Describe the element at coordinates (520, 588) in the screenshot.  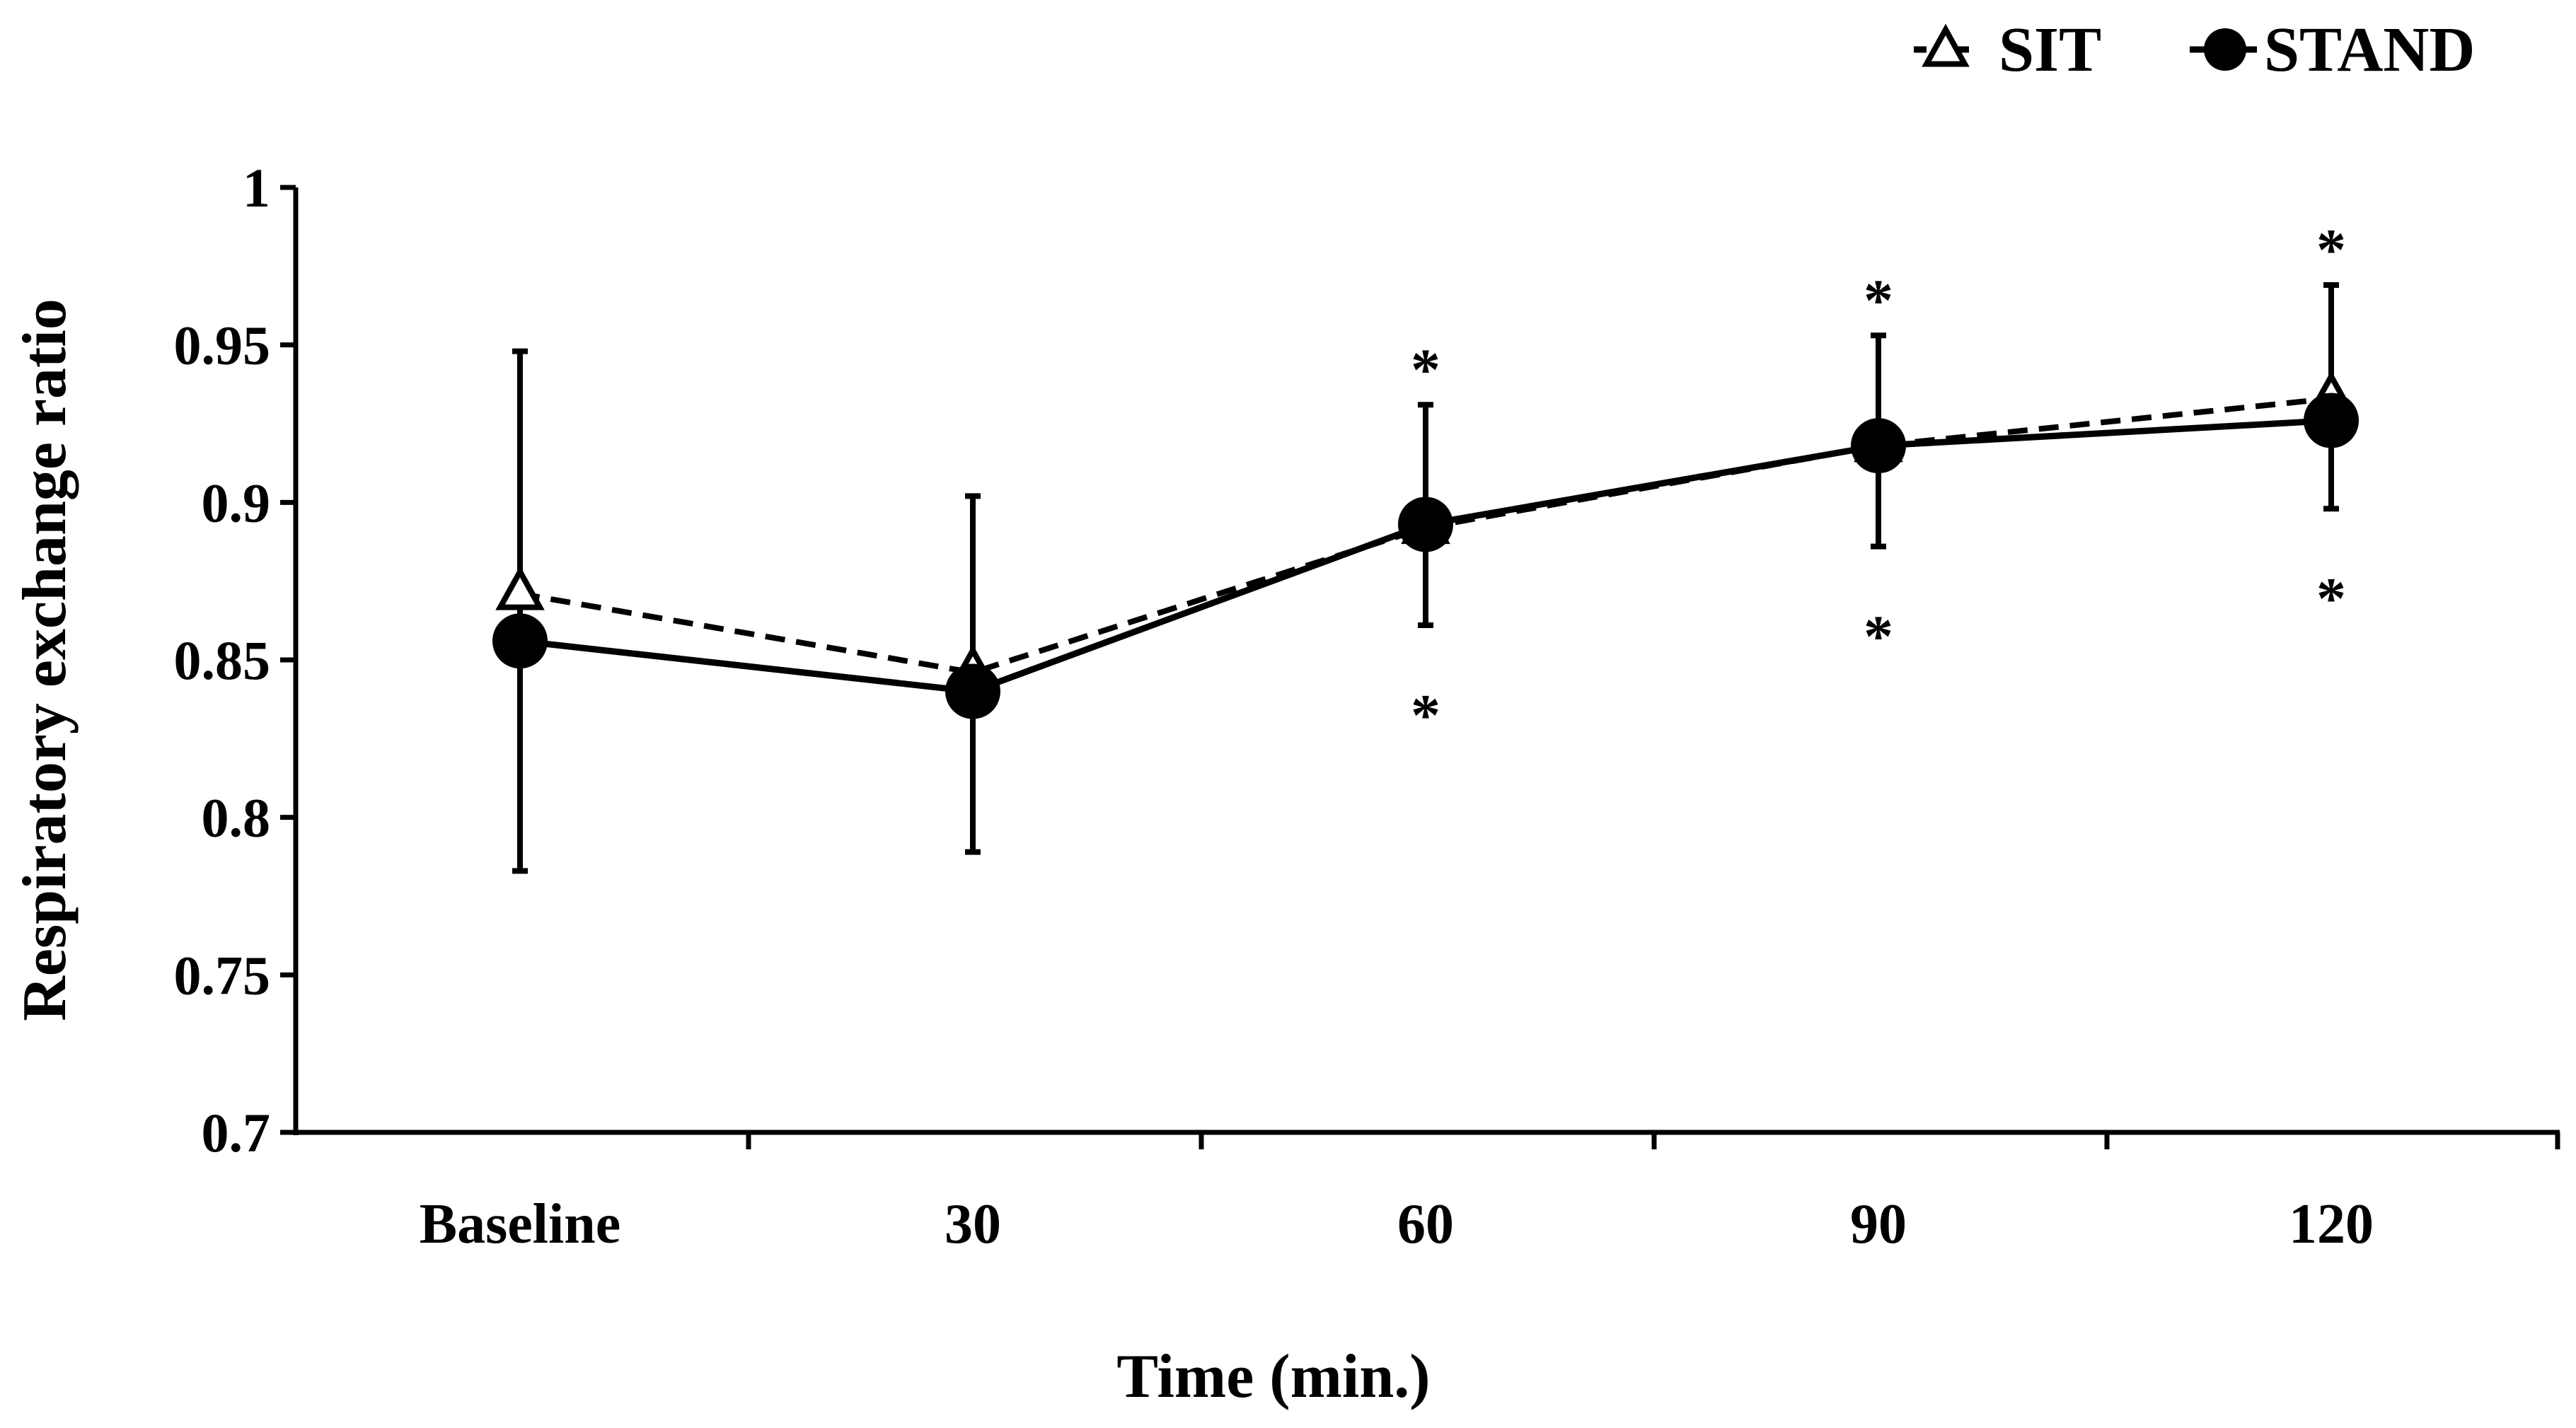
I see `sit-triangle-marker` at that location.